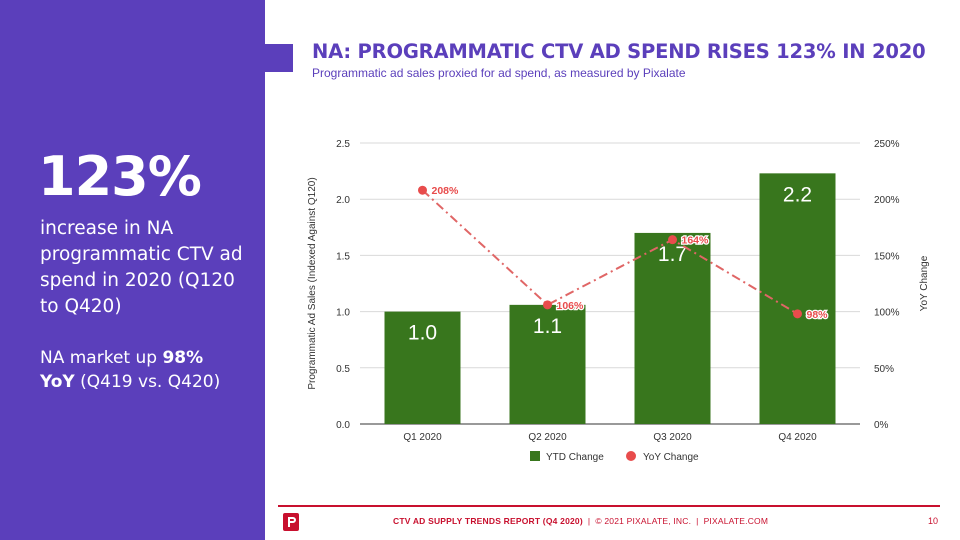 This screenshot has height=540, width=960. What do you see at coordinates (422, 333) in the screenshot?
I see `bar-data-label: 1.0` at bounding box center [422, 333].